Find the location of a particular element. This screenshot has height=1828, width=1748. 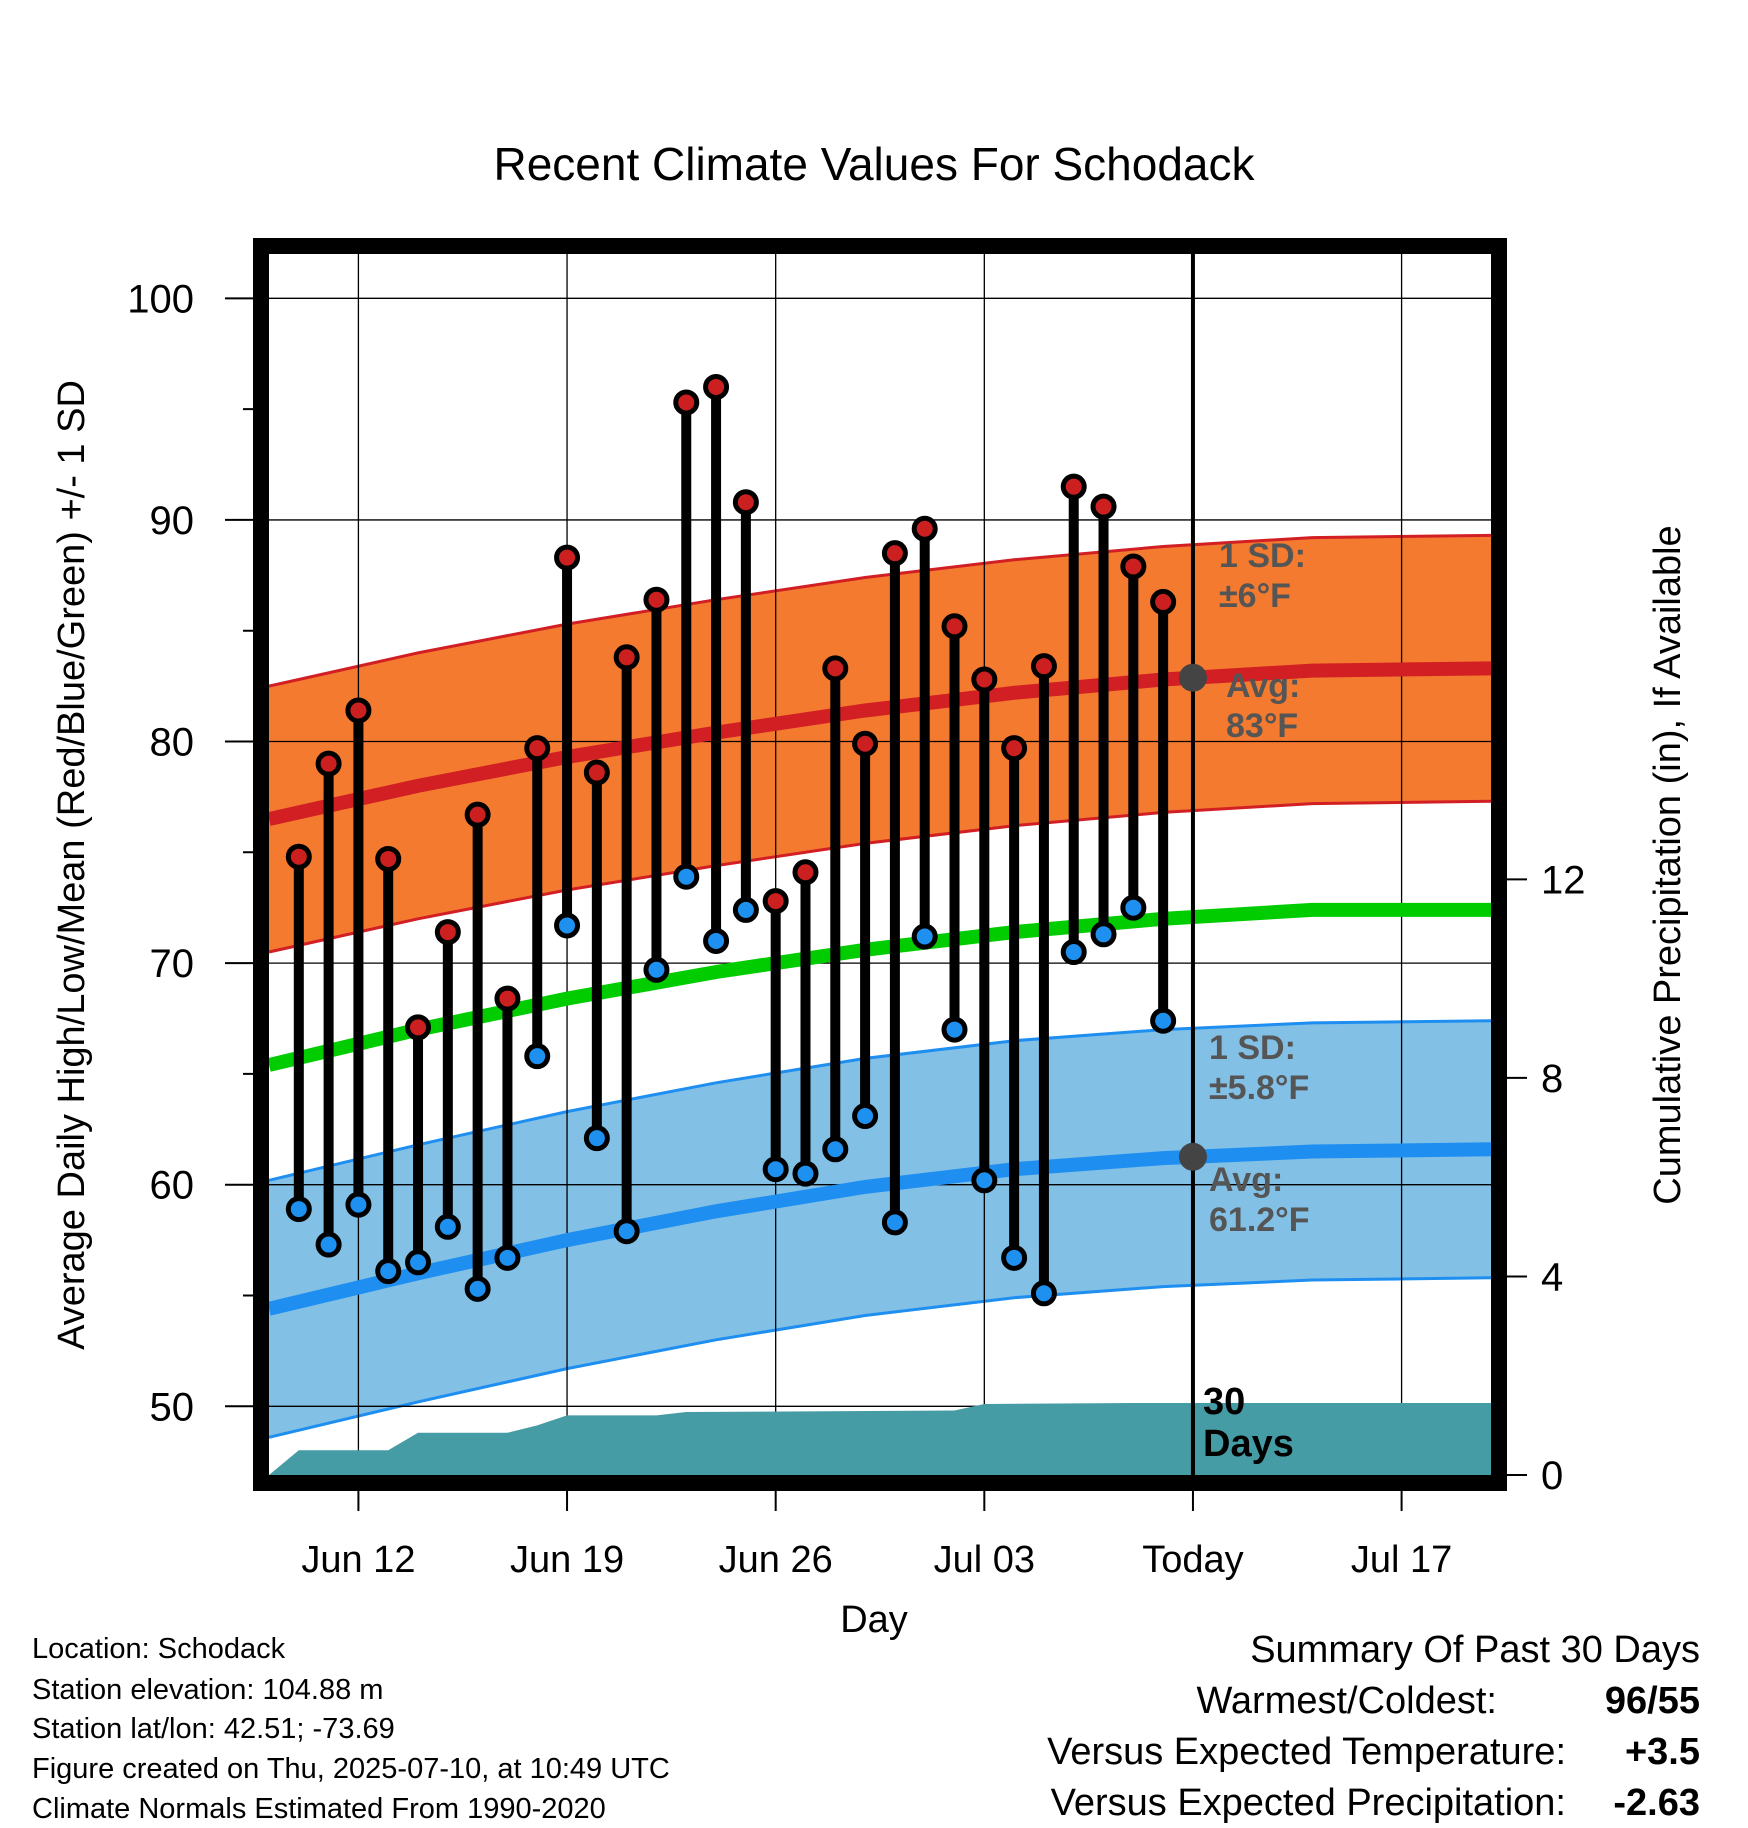

high-avg-line is located at coordinates (879, 743).